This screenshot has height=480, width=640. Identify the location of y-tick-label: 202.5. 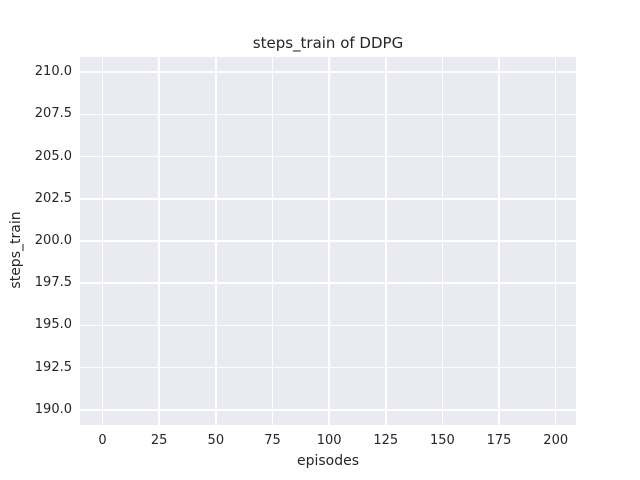
(53, 198).